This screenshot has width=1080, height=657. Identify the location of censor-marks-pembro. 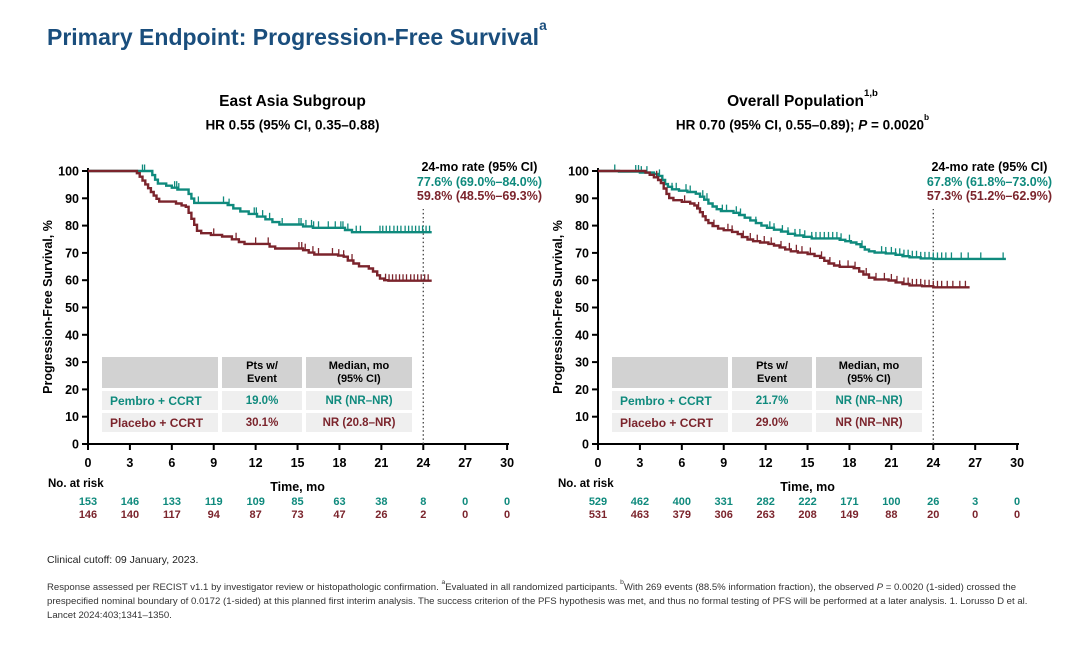
(286, 198).